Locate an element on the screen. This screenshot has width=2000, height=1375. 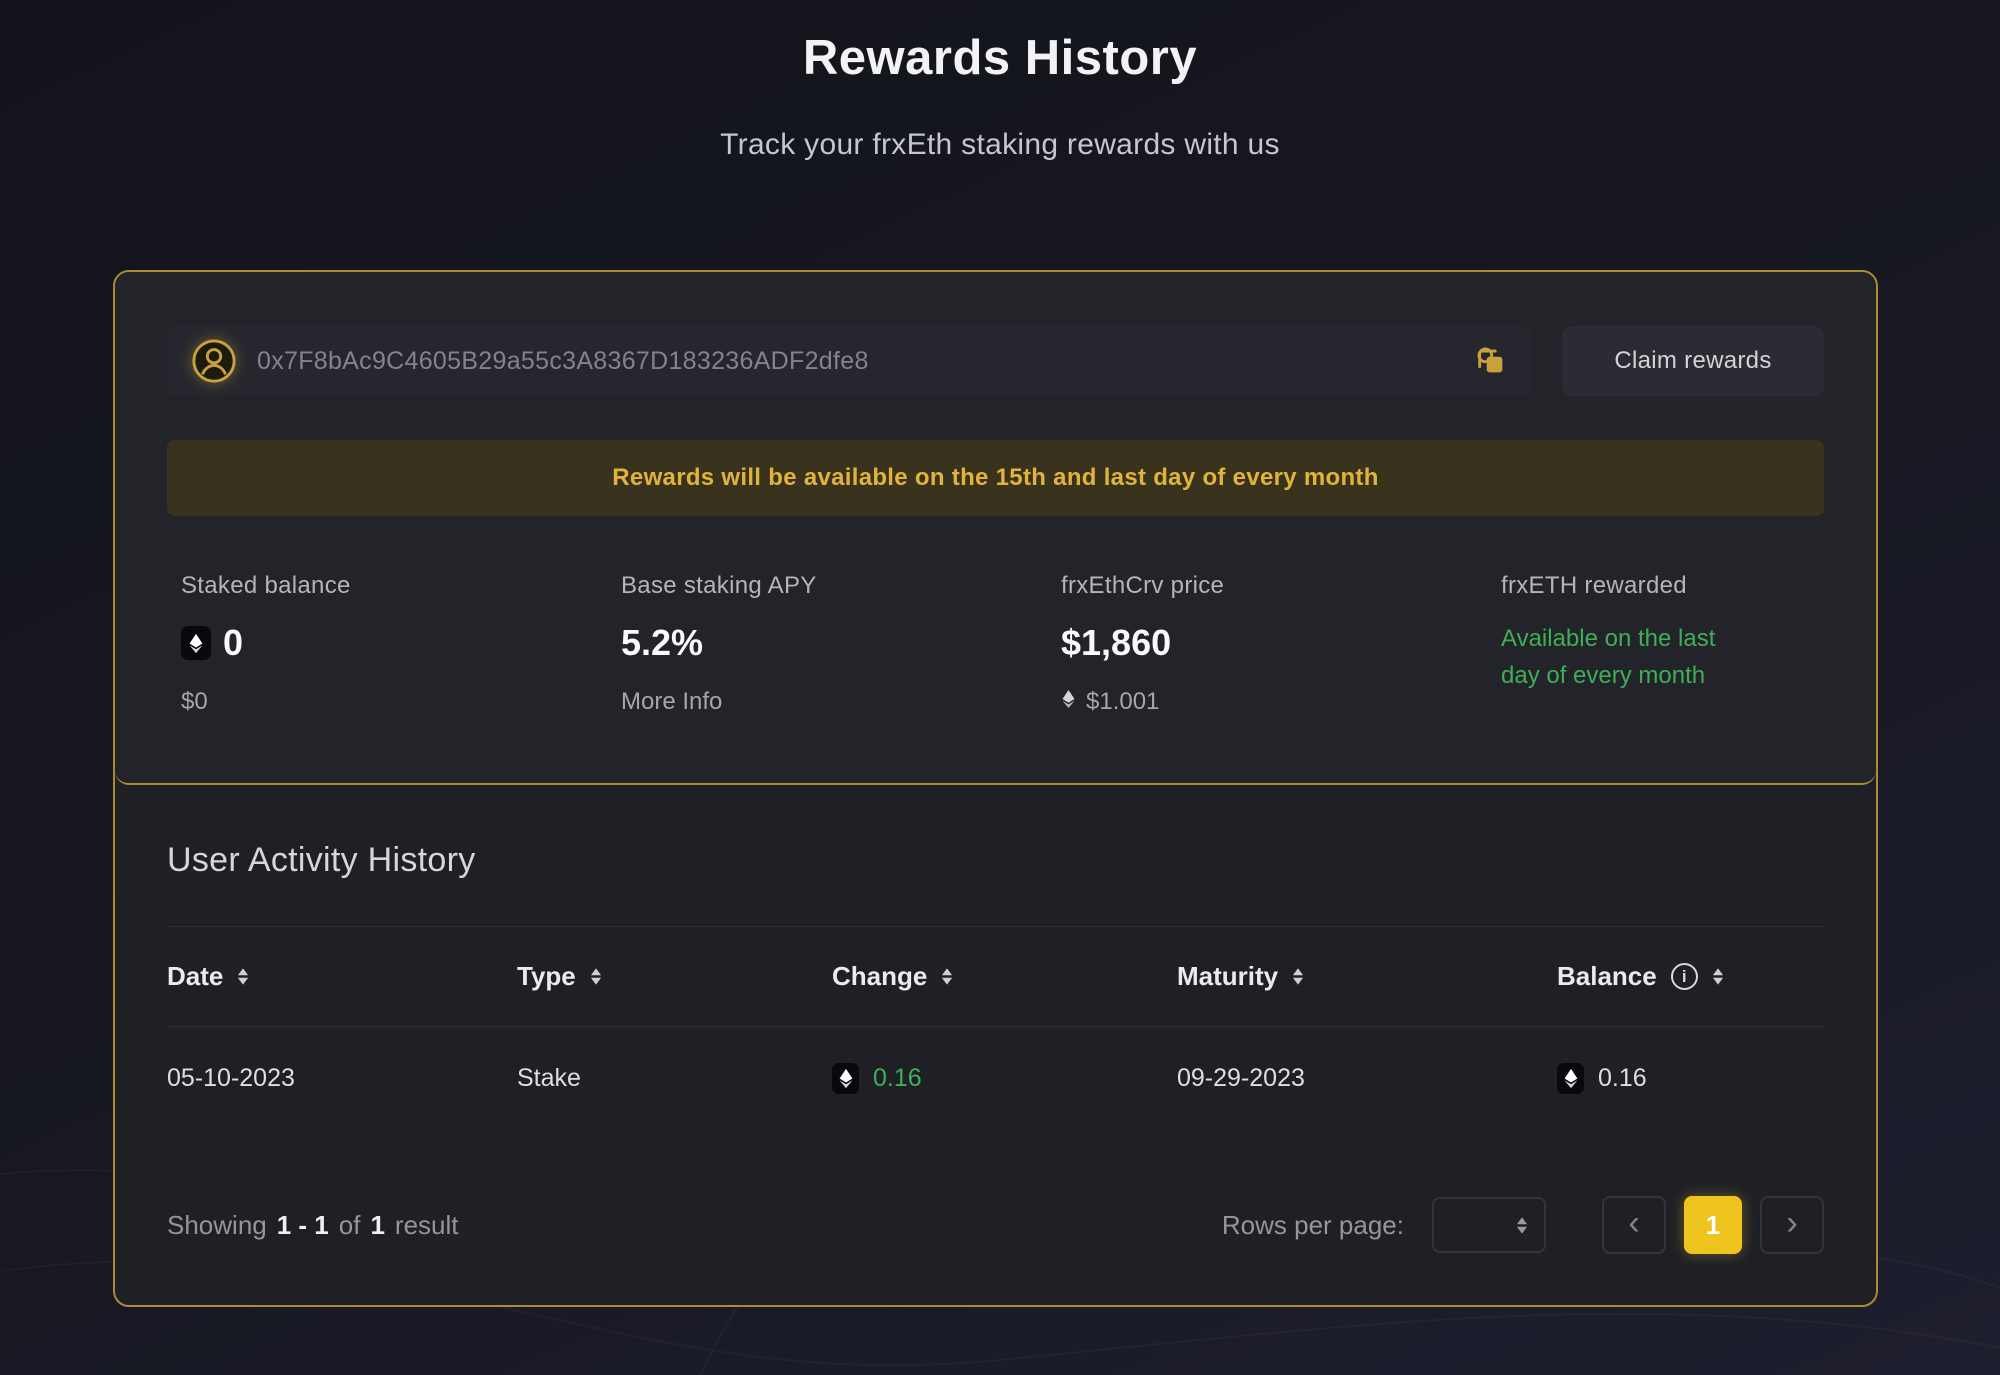
user-activity-heading: User Activity History is located at coordinates (321, 860).